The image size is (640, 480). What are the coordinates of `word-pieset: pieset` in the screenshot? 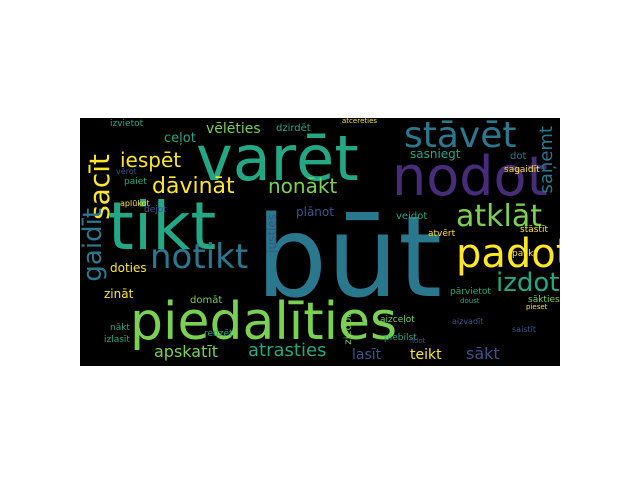 It's located at (537, 307).